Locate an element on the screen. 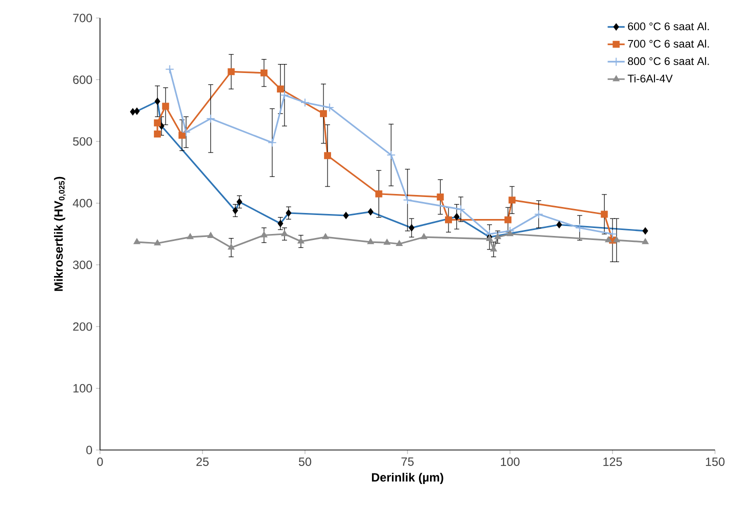  y-tick-label: 200 is located at coordinates (82, 326).